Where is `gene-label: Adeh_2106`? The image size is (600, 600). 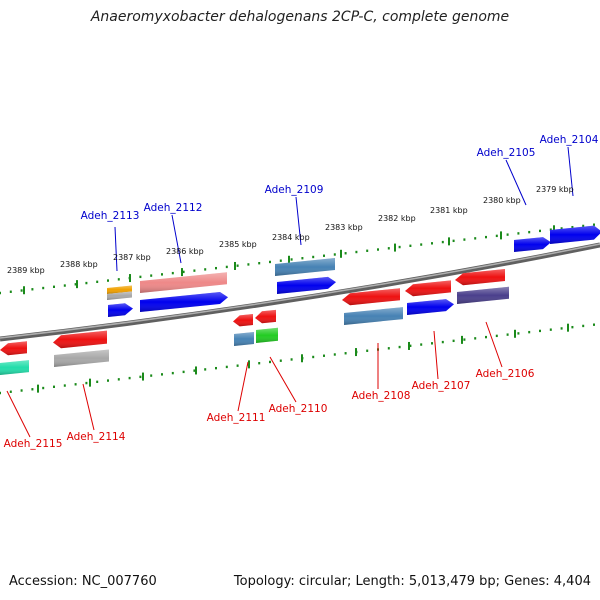 gene-label: Adeh_2106 is located at coordinates (505, 374).